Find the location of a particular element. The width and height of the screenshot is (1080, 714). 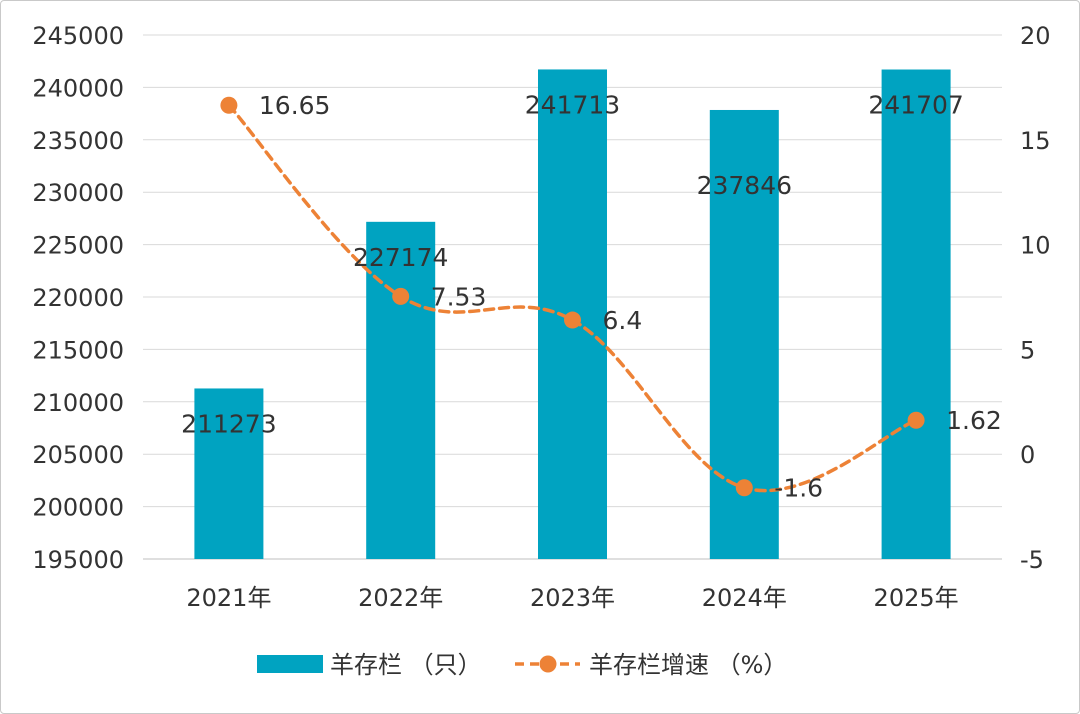

x-tick-label: 2023年 is located at coordinates (572, 598).